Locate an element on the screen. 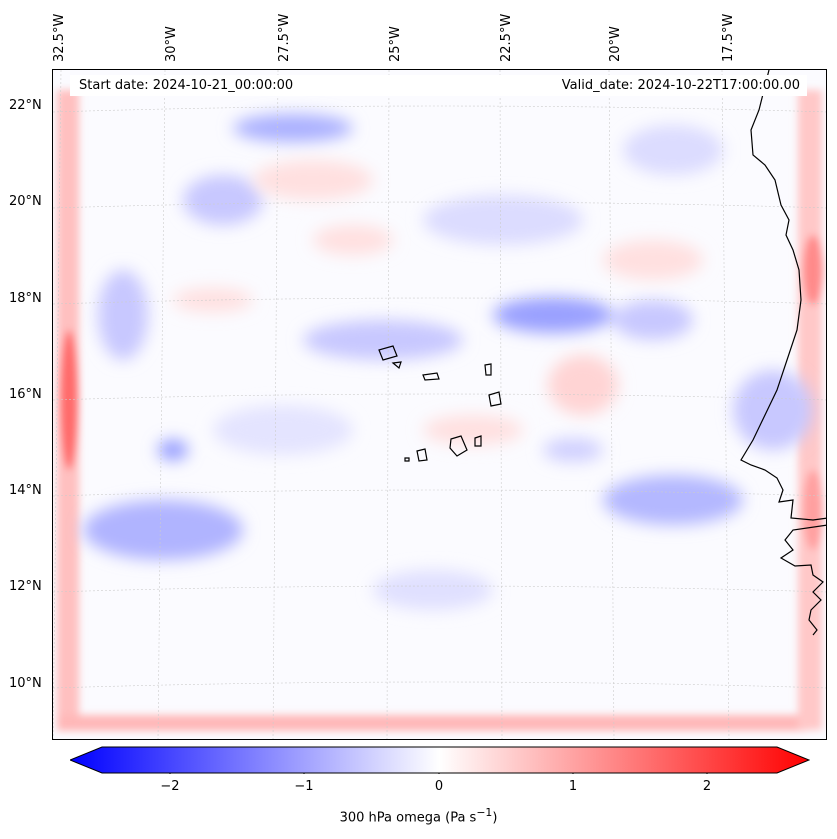 The height and width of the screenshot is (839, 837). colorbar is located at coordinates (440, 760).